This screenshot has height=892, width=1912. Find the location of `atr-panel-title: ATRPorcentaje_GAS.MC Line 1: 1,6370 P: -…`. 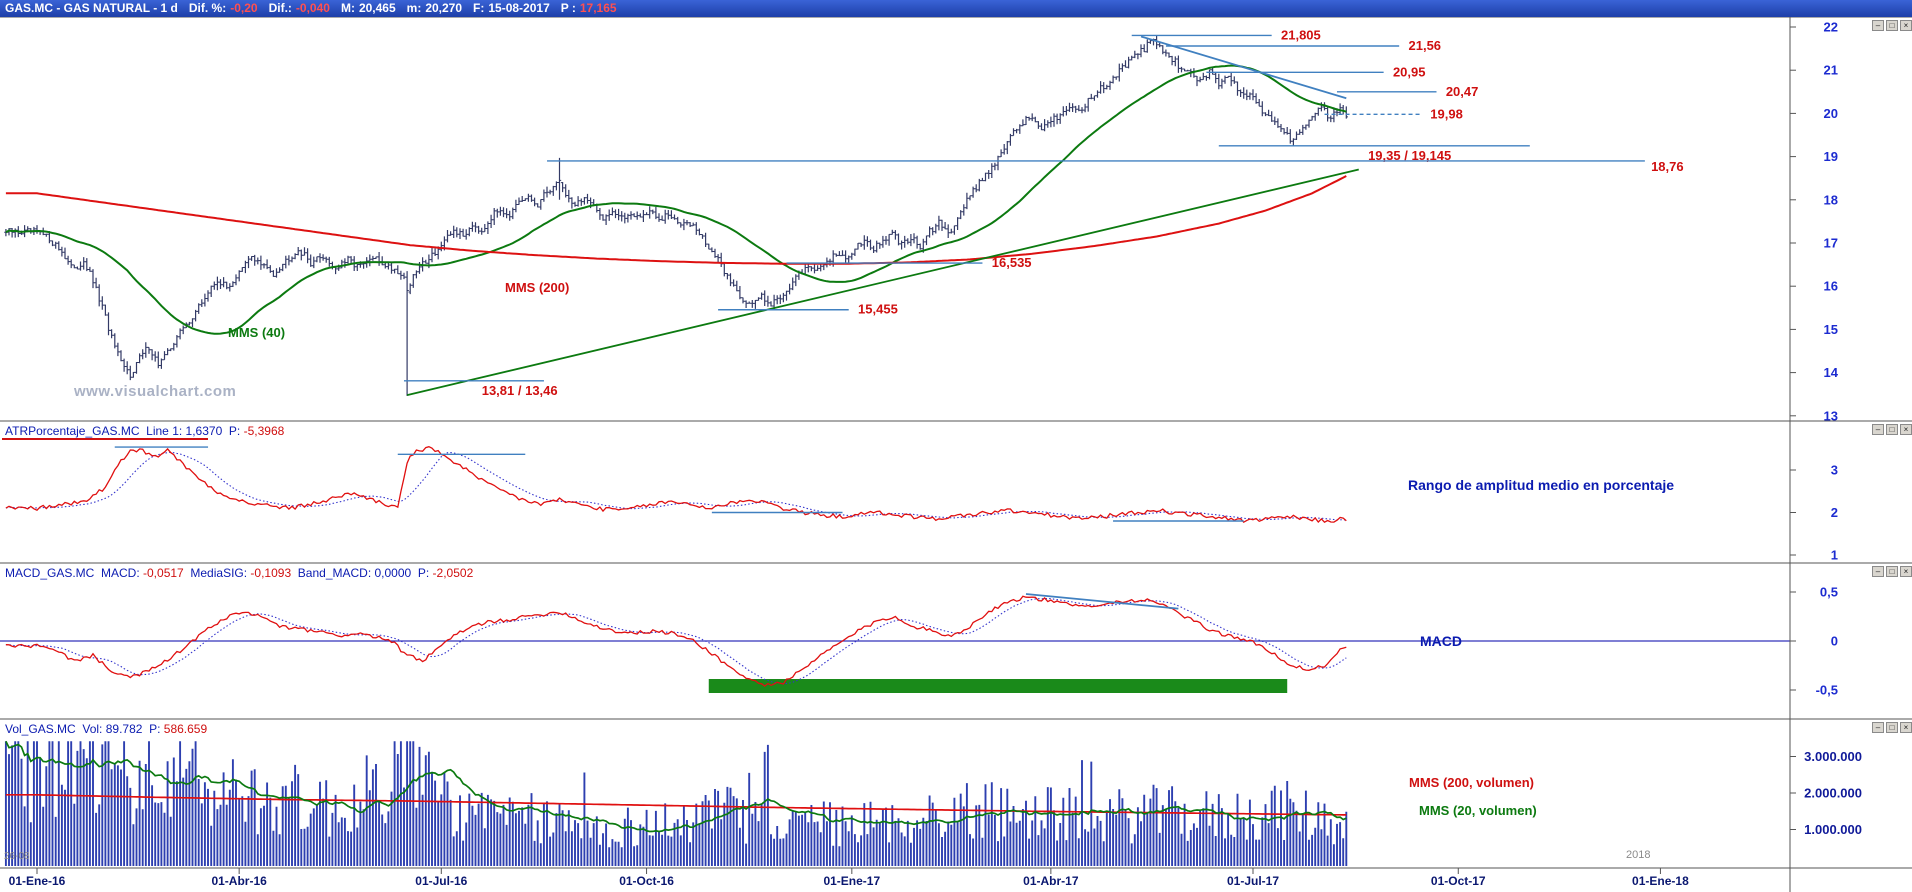

atr-panel-title: ATRPorcentaje_GAS.MC Line 1: 1,6370 P: -… is located at coordinates (144, 431).